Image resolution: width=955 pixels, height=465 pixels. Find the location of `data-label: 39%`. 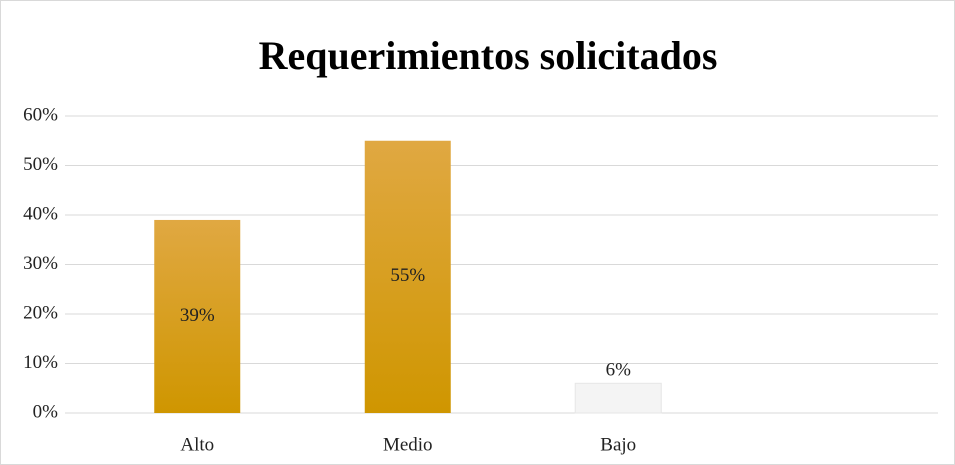

data-label: 39% is located at coordinates (197, 315).